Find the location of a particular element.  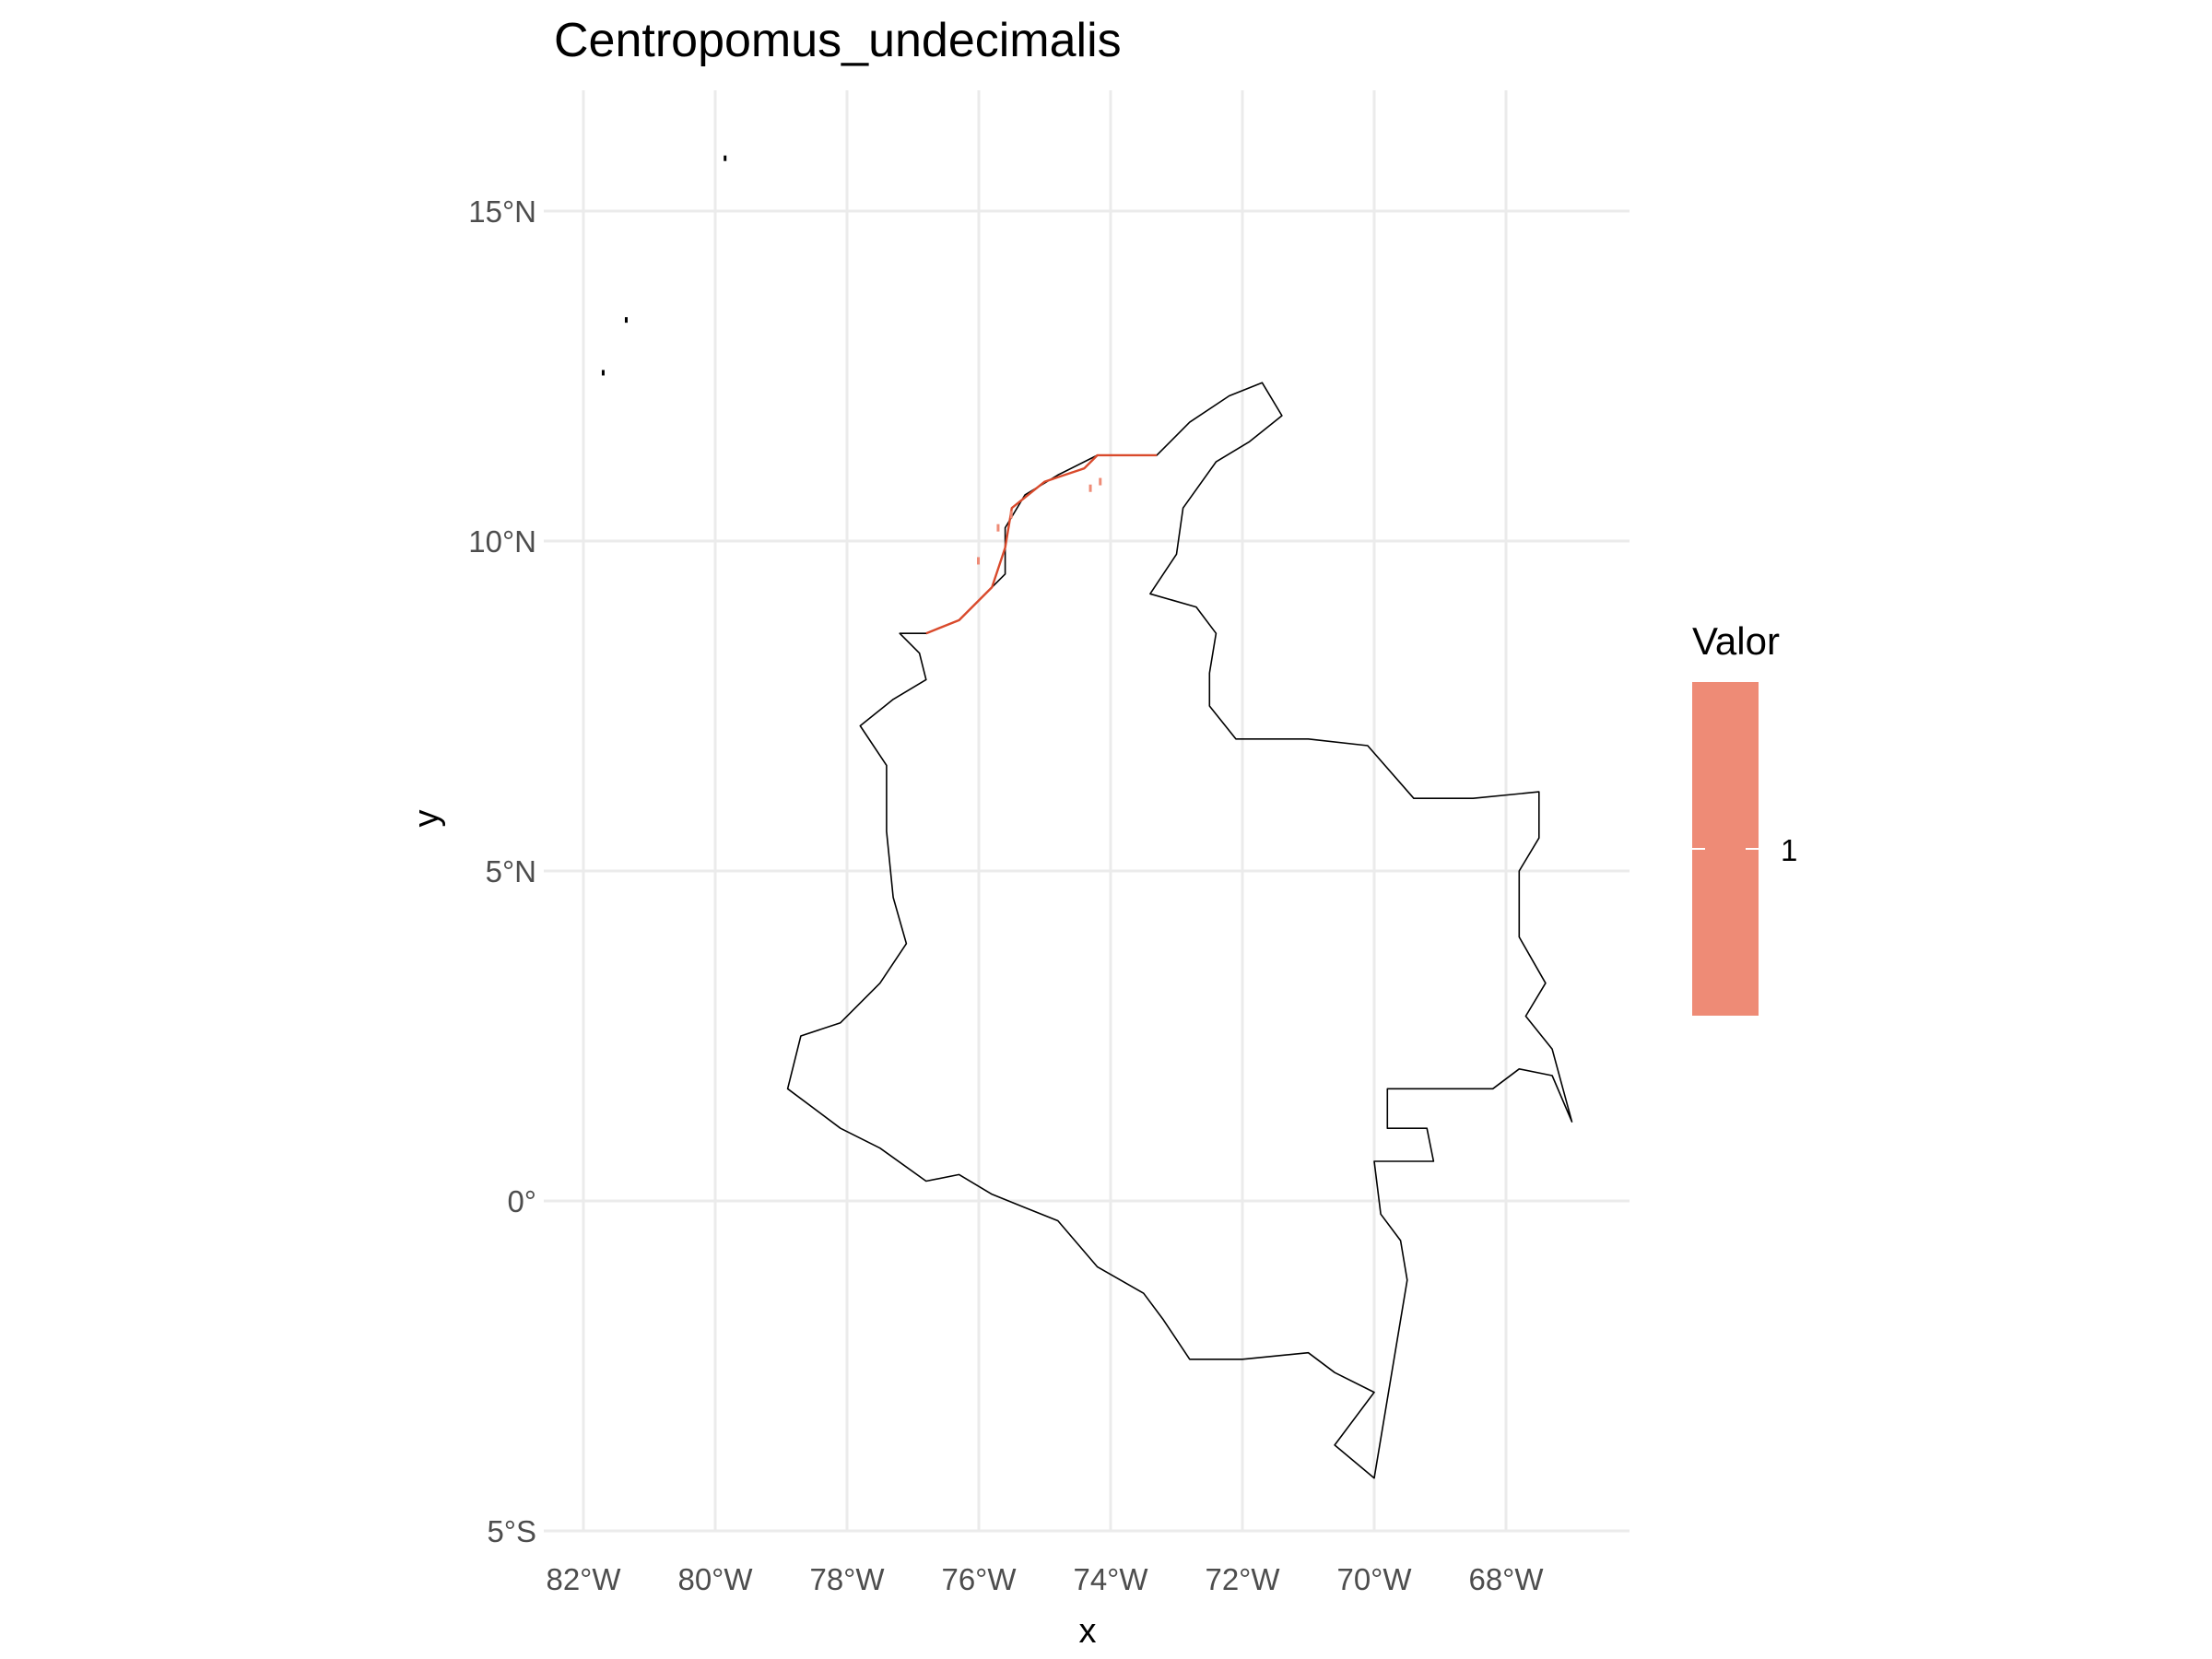

chart-title: Centropomus_undecimalis is located at coordinates (838, 40).